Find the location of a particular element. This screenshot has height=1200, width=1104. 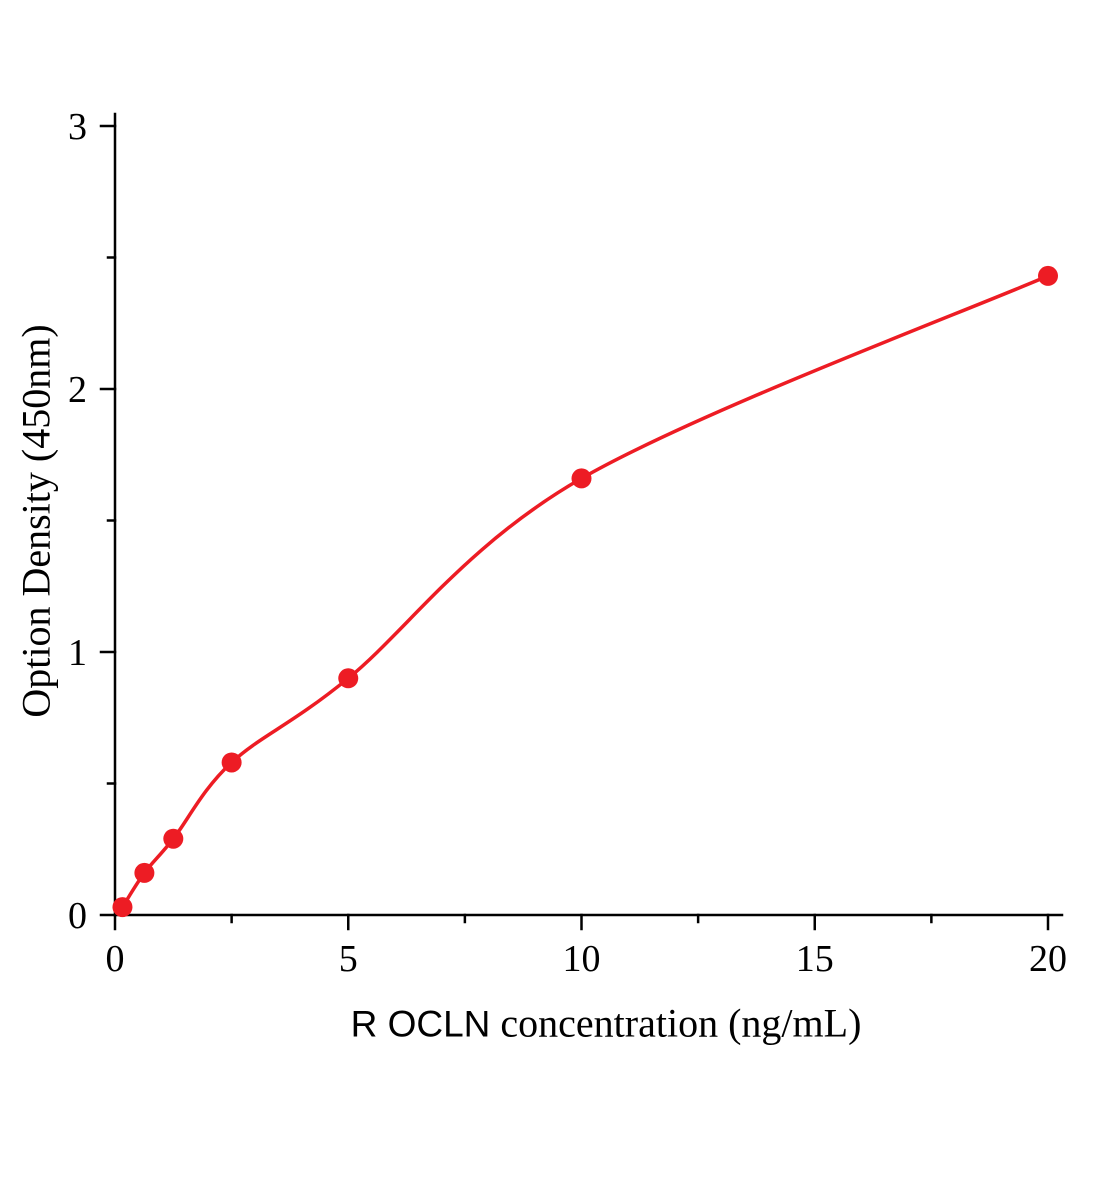

x-tick-label: 20 is located at coordinates (1048, 959).